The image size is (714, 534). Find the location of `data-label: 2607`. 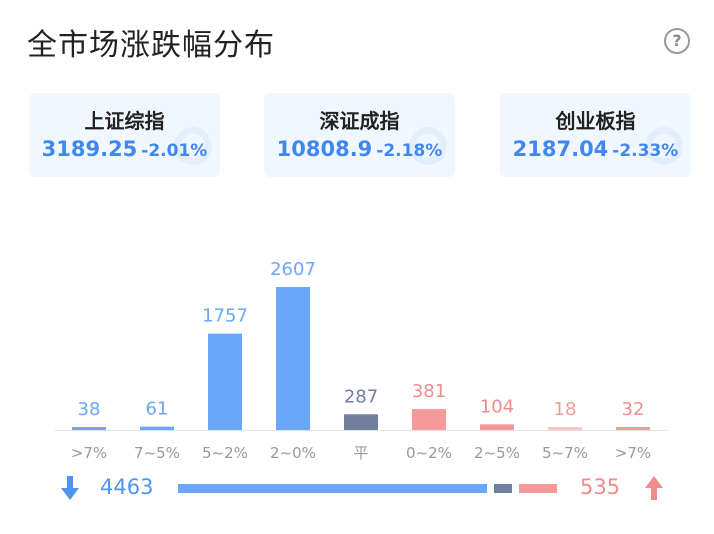

data-label: 2607 is located at coordinates (293, 269).